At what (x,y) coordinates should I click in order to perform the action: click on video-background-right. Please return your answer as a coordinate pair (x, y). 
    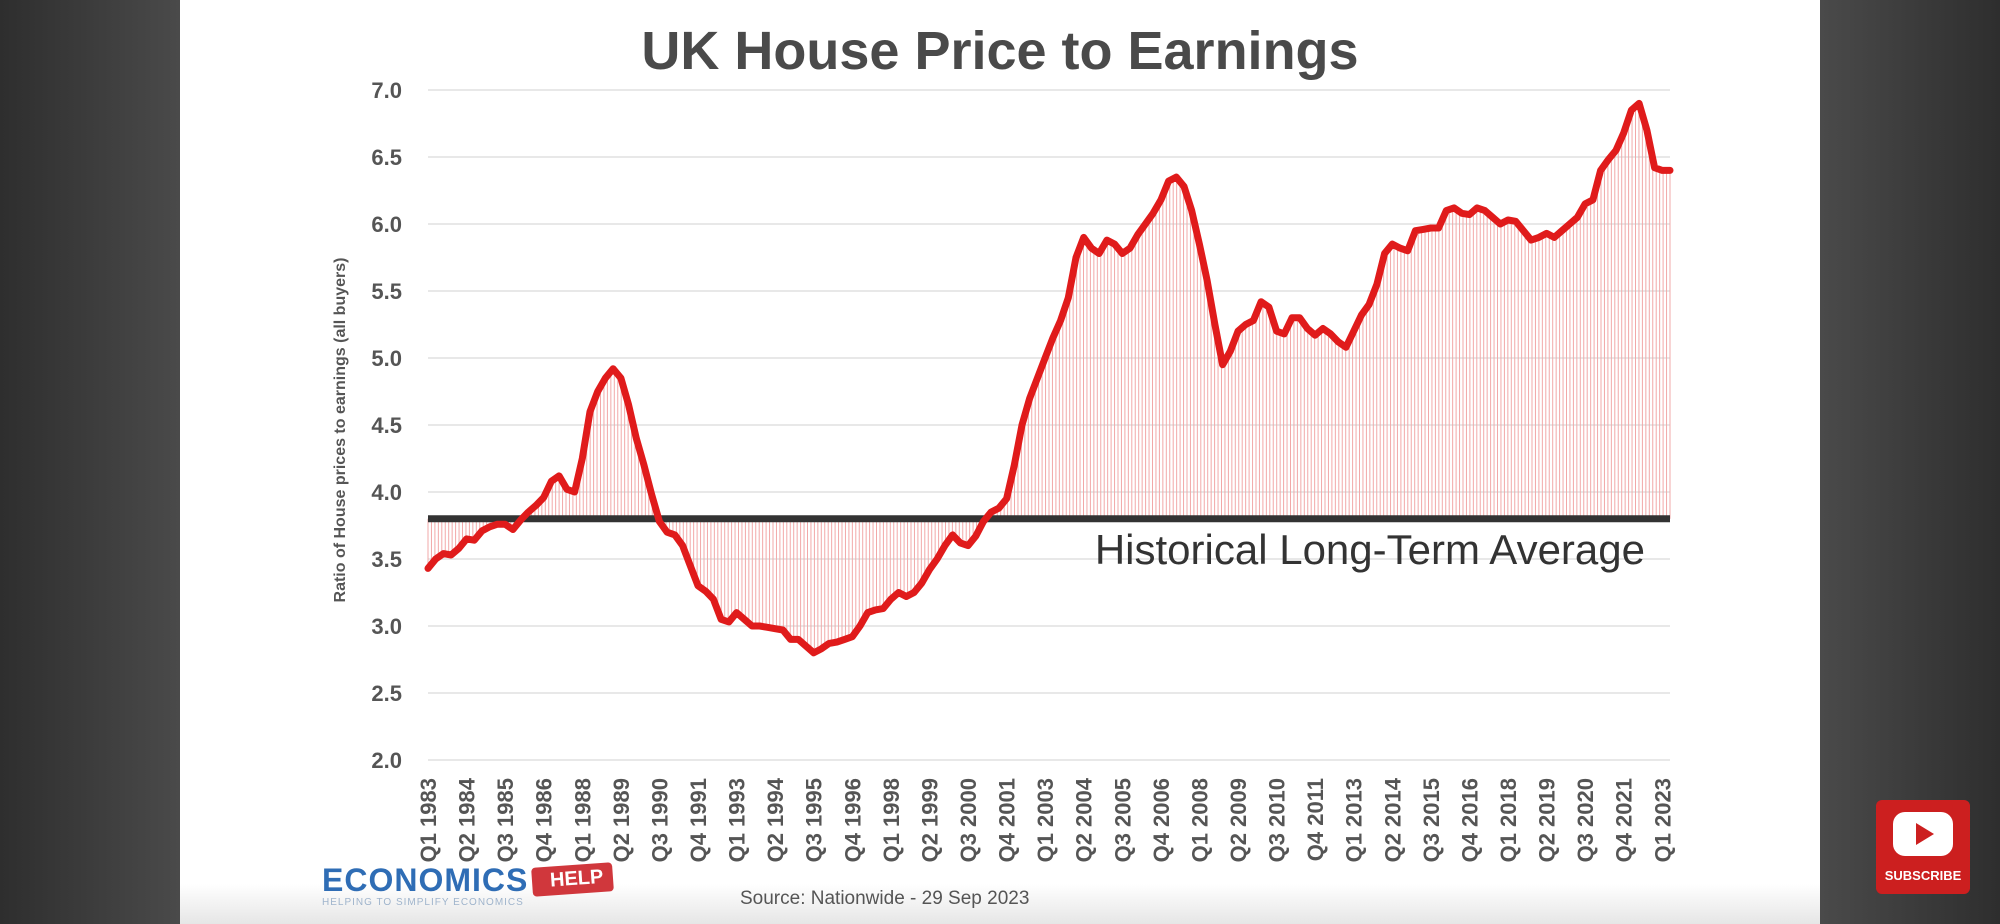
    Looking at the image, I should click on (1910, 462).